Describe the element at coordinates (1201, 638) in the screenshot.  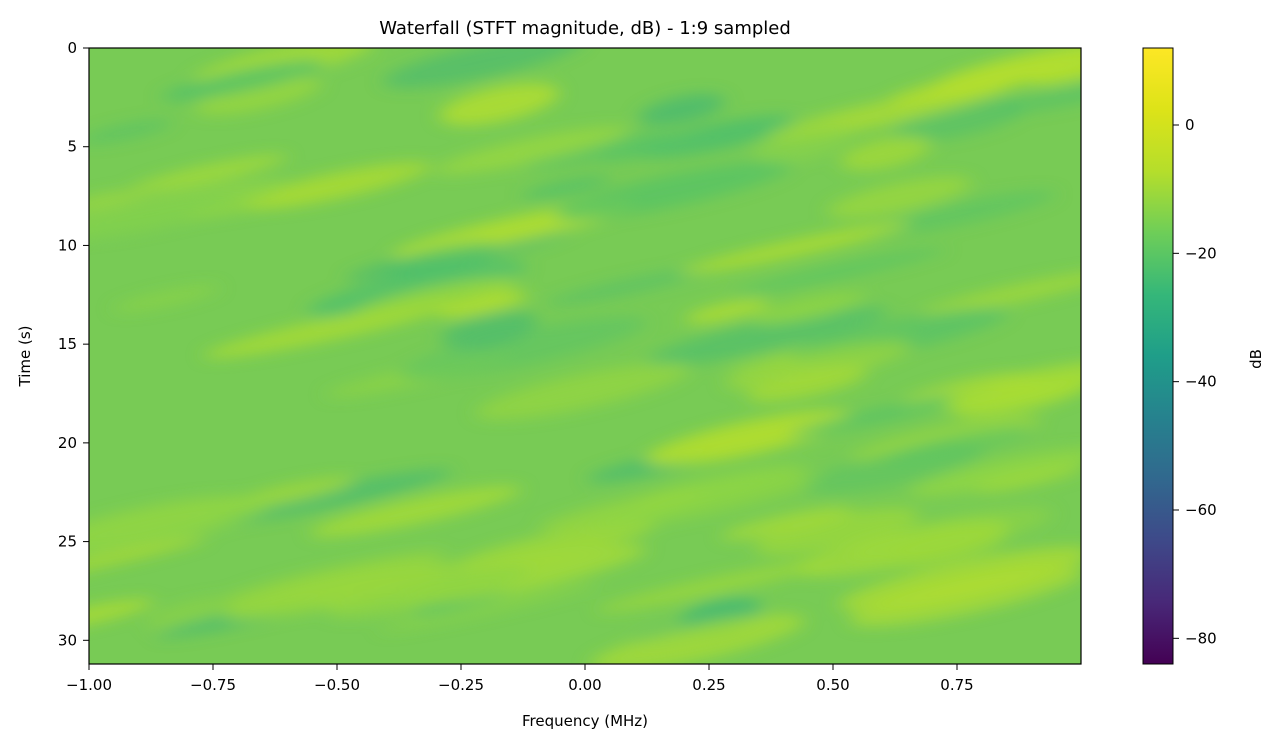
I see `colorbar-tick-label: −80` at that location.